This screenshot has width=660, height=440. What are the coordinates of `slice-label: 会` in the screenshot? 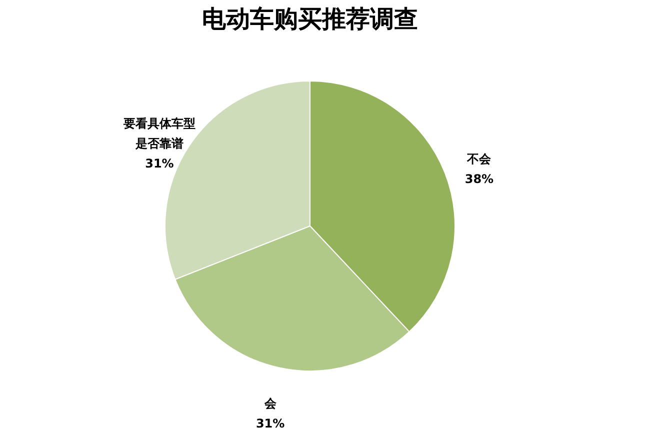 It's located at (270, 403).